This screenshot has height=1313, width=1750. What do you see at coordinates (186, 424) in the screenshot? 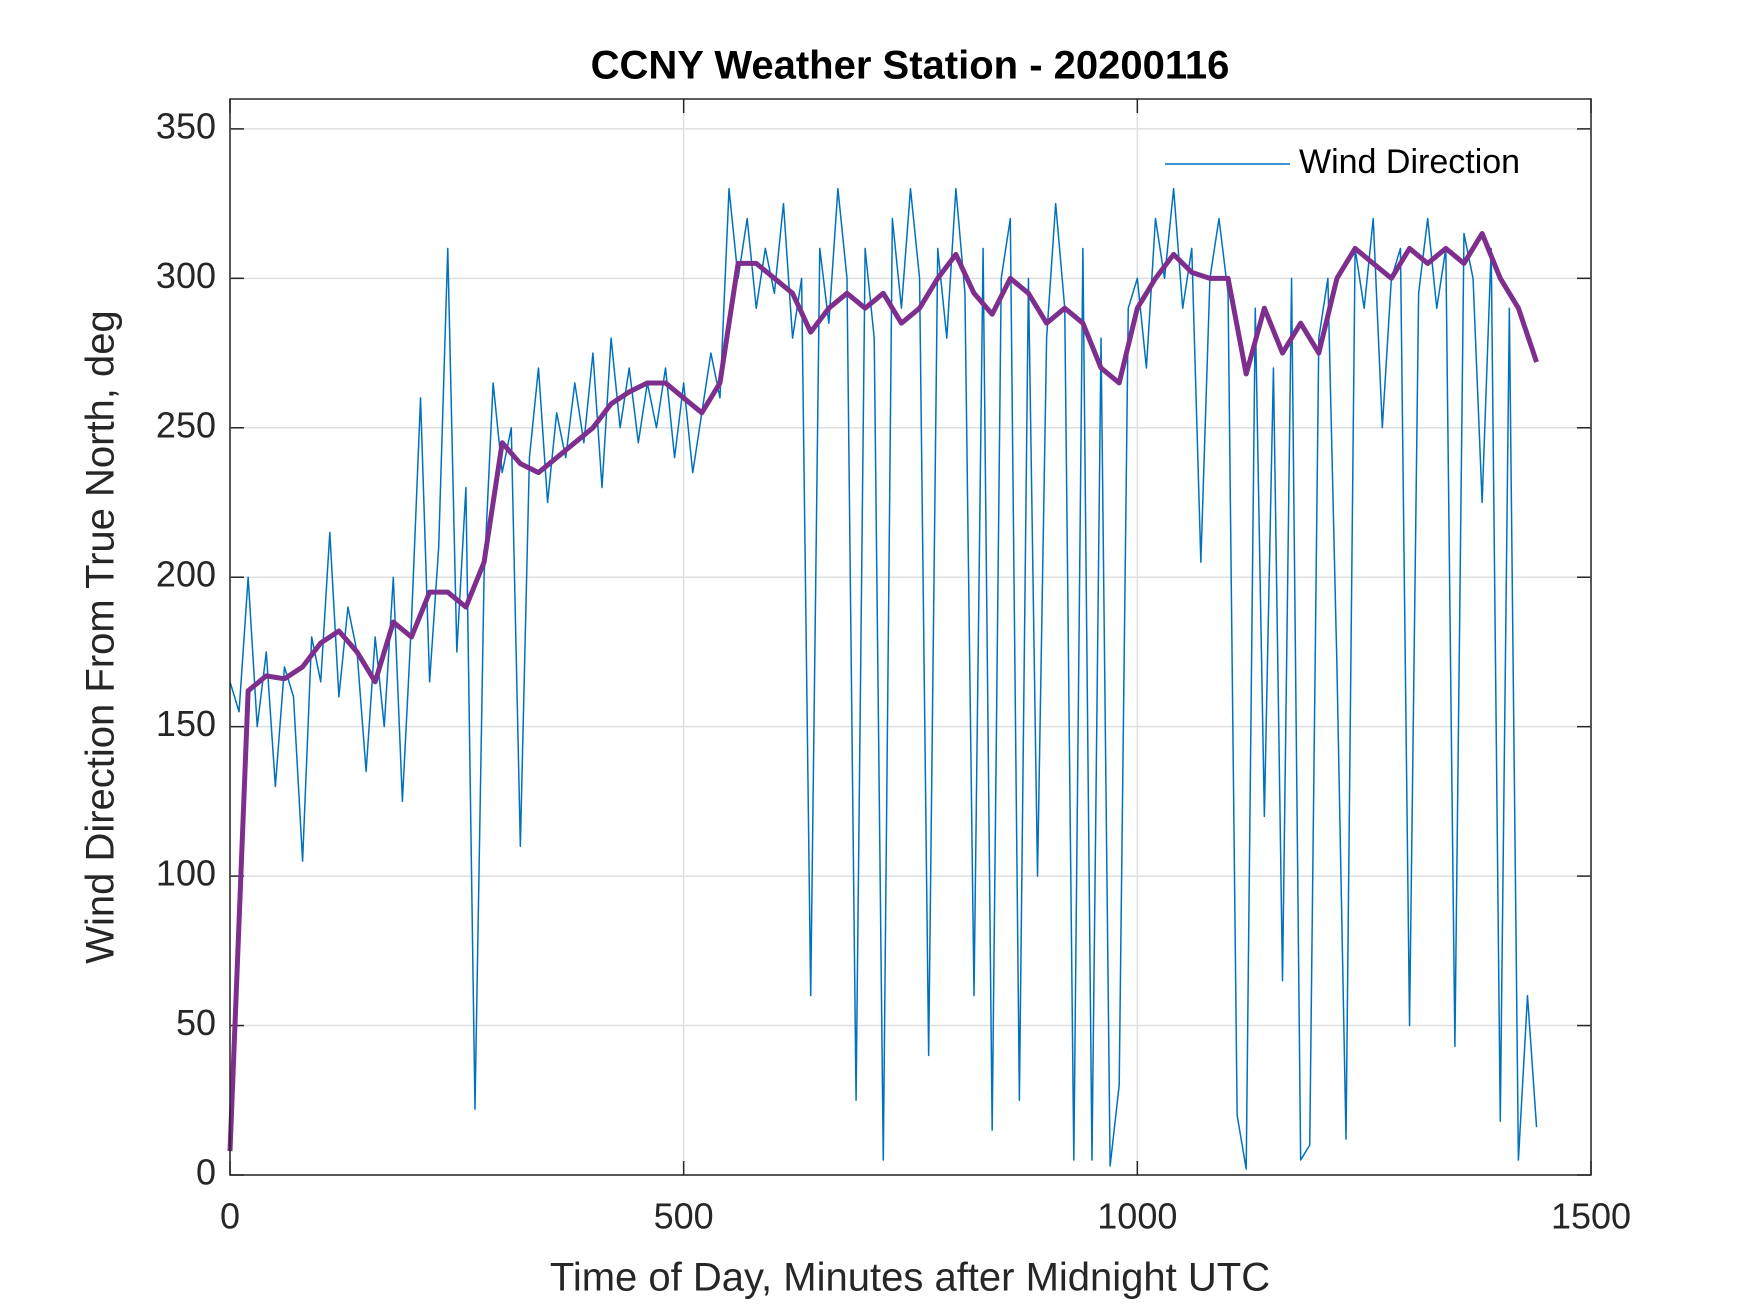
I see `y-tick-label: 250` at bounding box center [186, 424].